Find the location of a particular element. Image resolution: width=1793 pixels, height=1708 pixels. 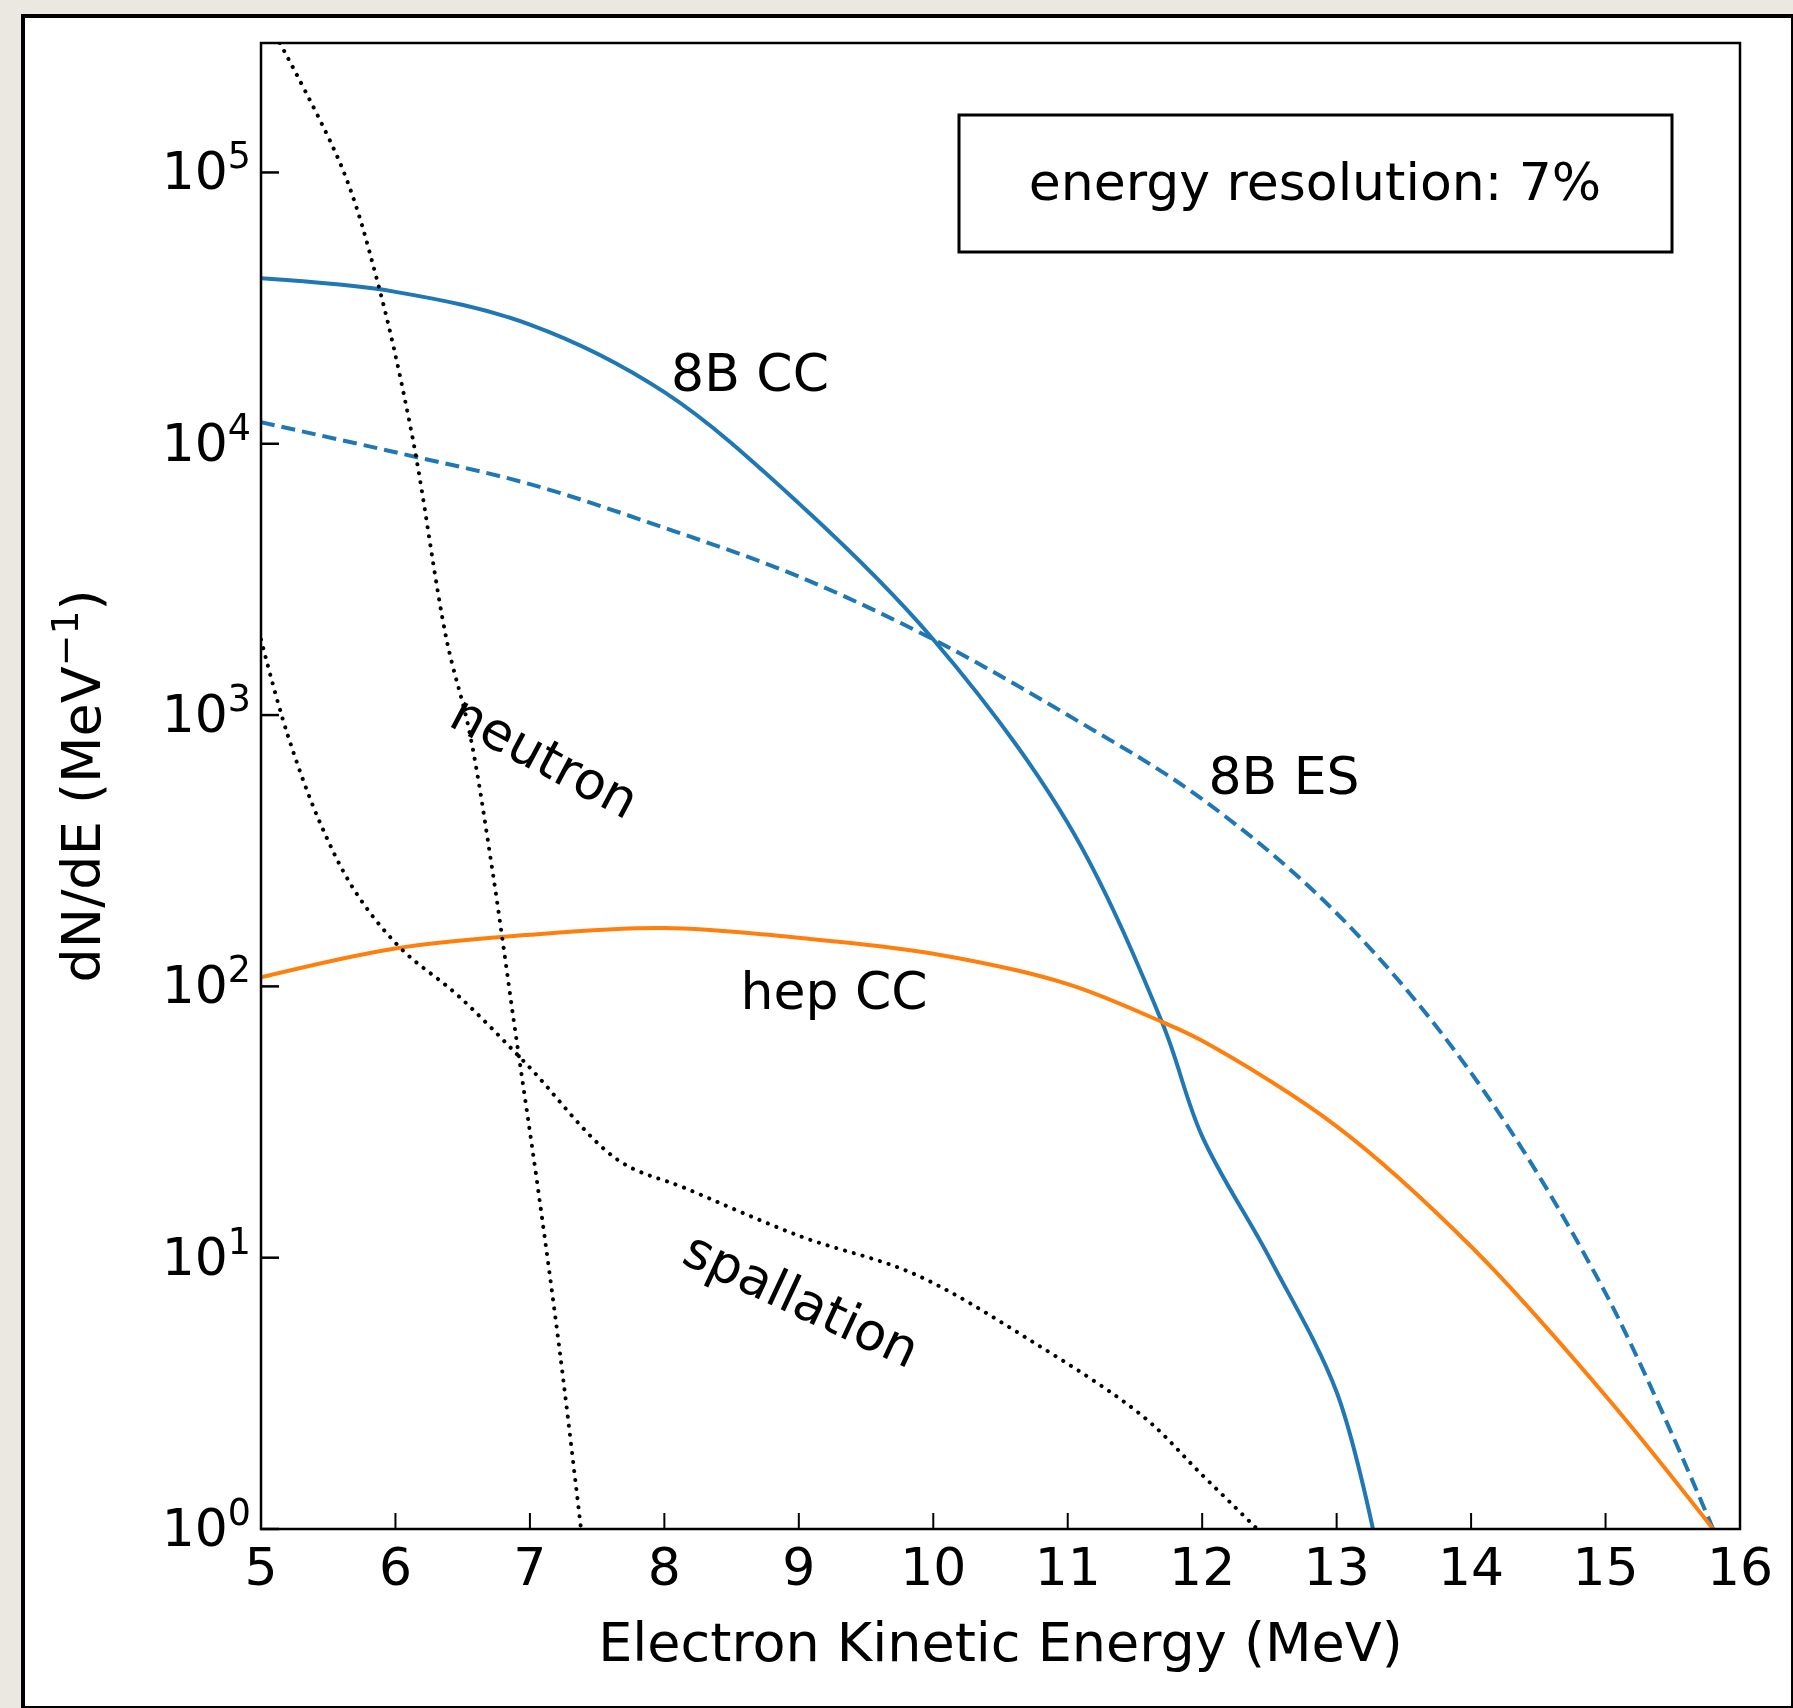

y-tick-label: 10$^{4}$ is located at coordinates (206, 439).